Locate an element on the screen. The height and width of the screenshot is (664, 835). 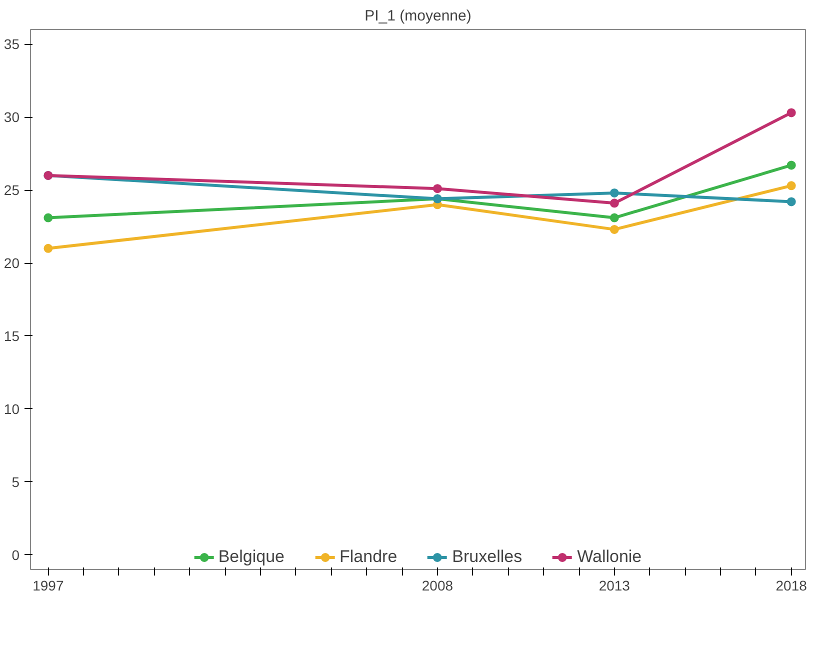
y-tick-label: 25 is located at coordinates (12, 190).